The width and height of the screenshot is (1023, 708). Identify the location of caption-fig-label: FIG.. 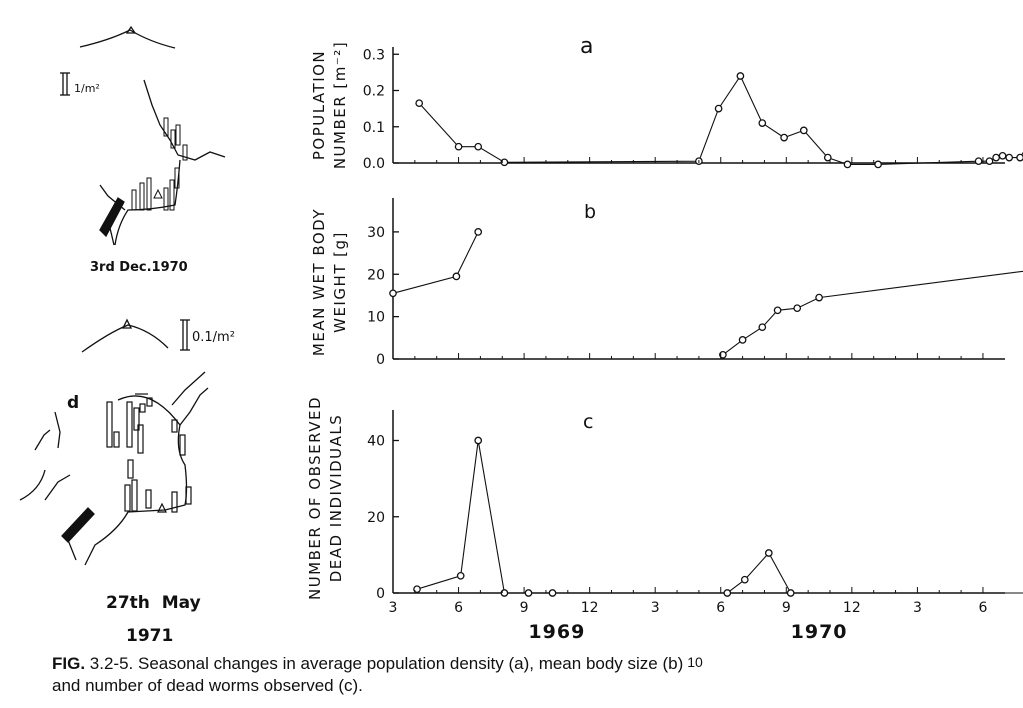
(69, 663).